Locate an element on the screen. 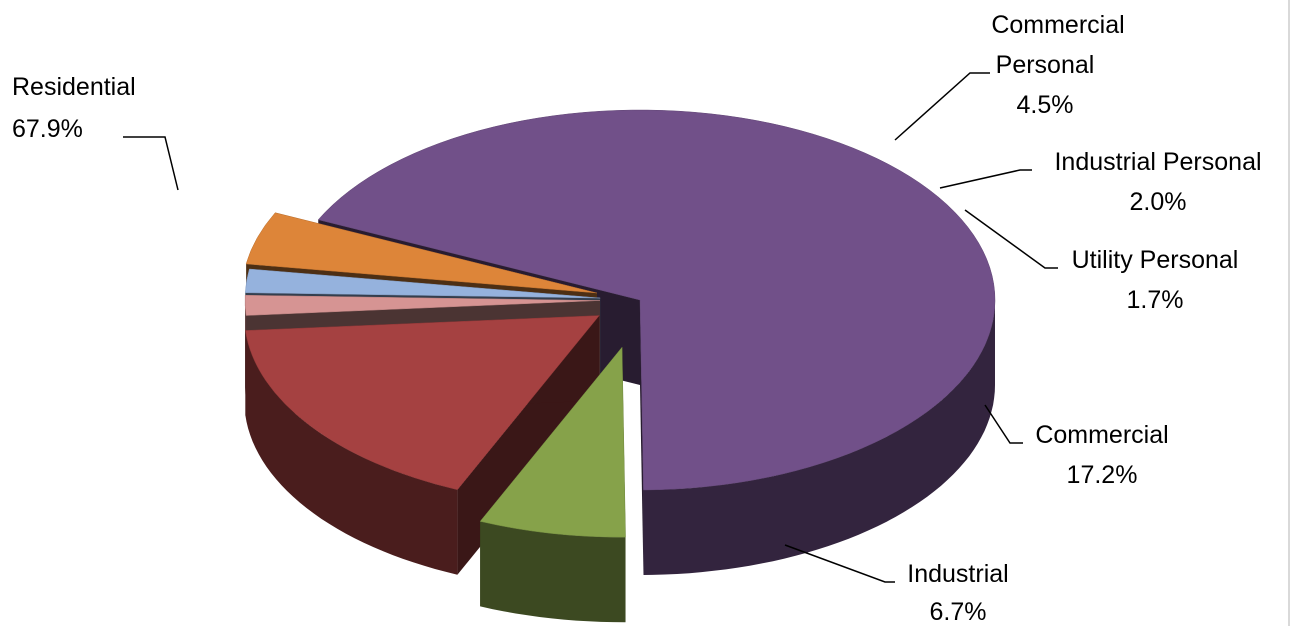  data-label-commercial-personal: Commercial Personal 4.5% is located at coordinates (1057, 65).